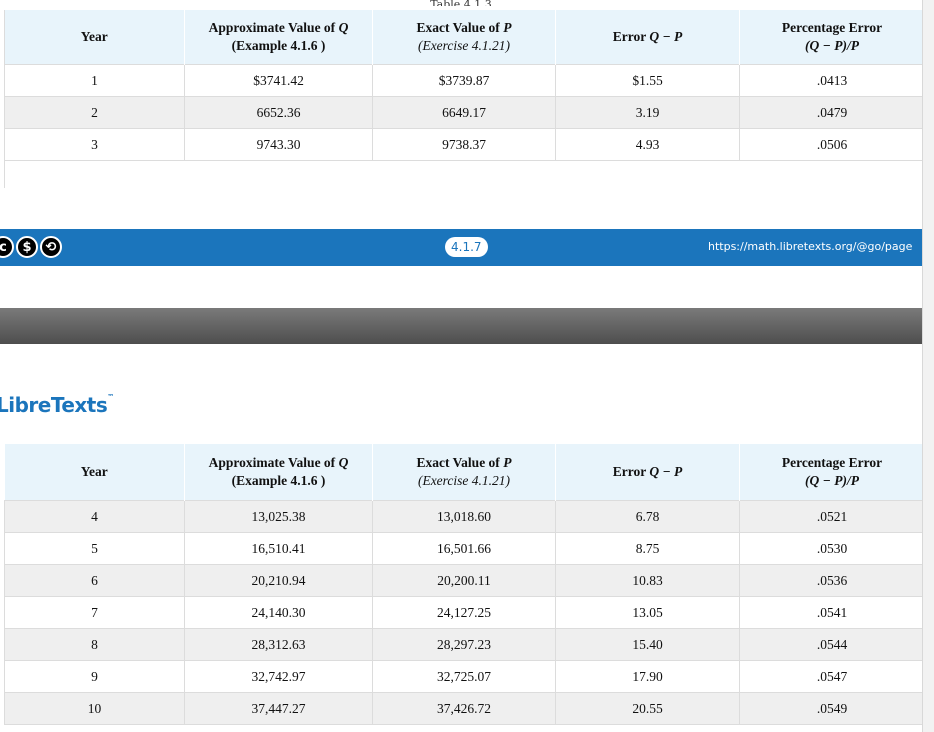  Describe the element at coordinates (832, 80) in the screenshot. I see `cell-pct: .0413` at that location.